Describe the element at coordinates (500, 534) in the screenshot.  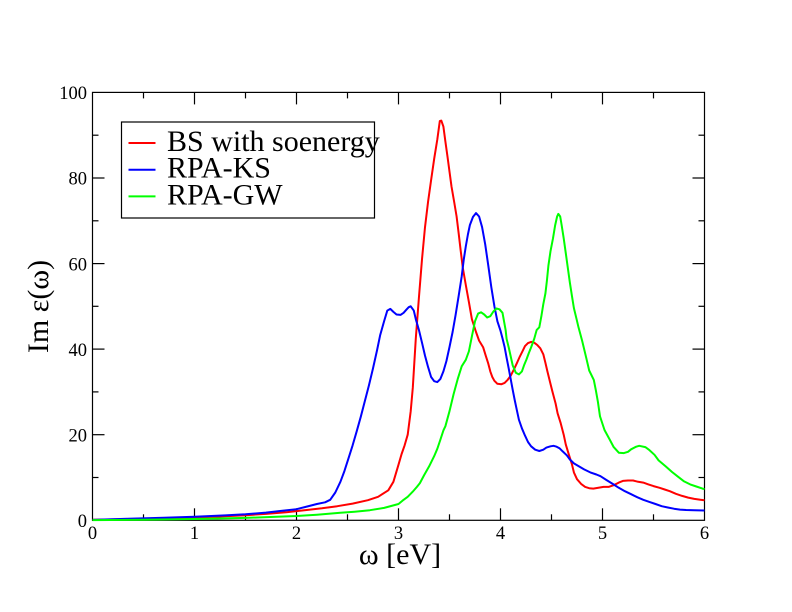
I see `svg-text: 4` at that location.